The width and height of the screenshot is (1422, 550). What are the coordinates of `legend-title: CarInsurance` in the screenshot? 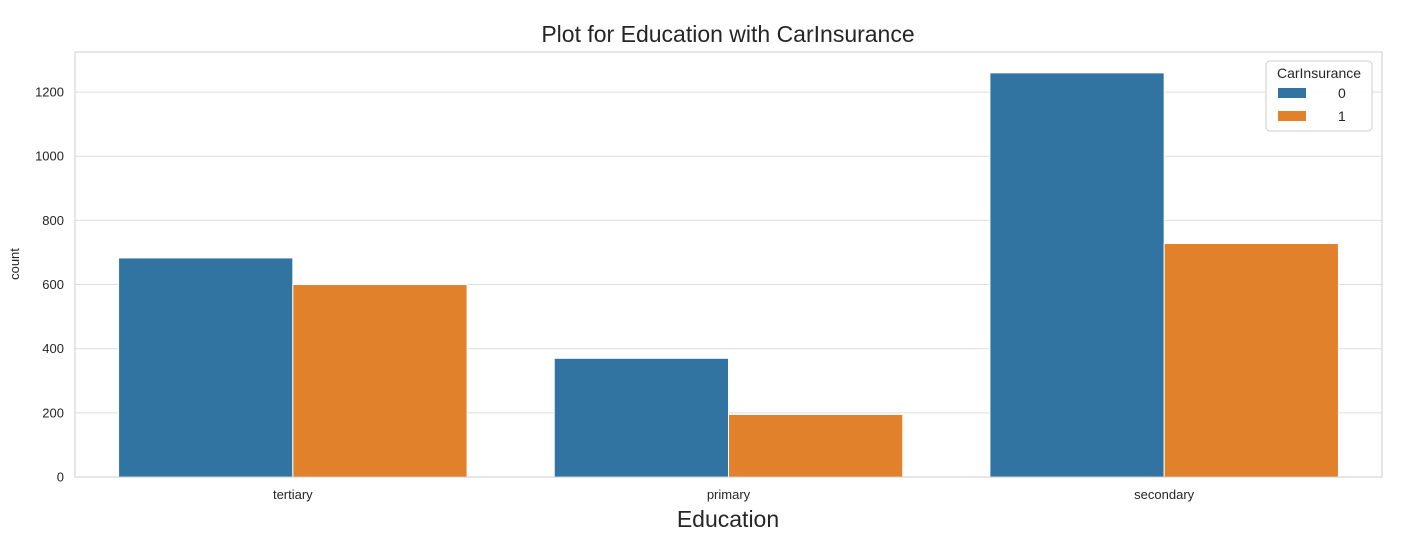 It's located at (1319, 73).